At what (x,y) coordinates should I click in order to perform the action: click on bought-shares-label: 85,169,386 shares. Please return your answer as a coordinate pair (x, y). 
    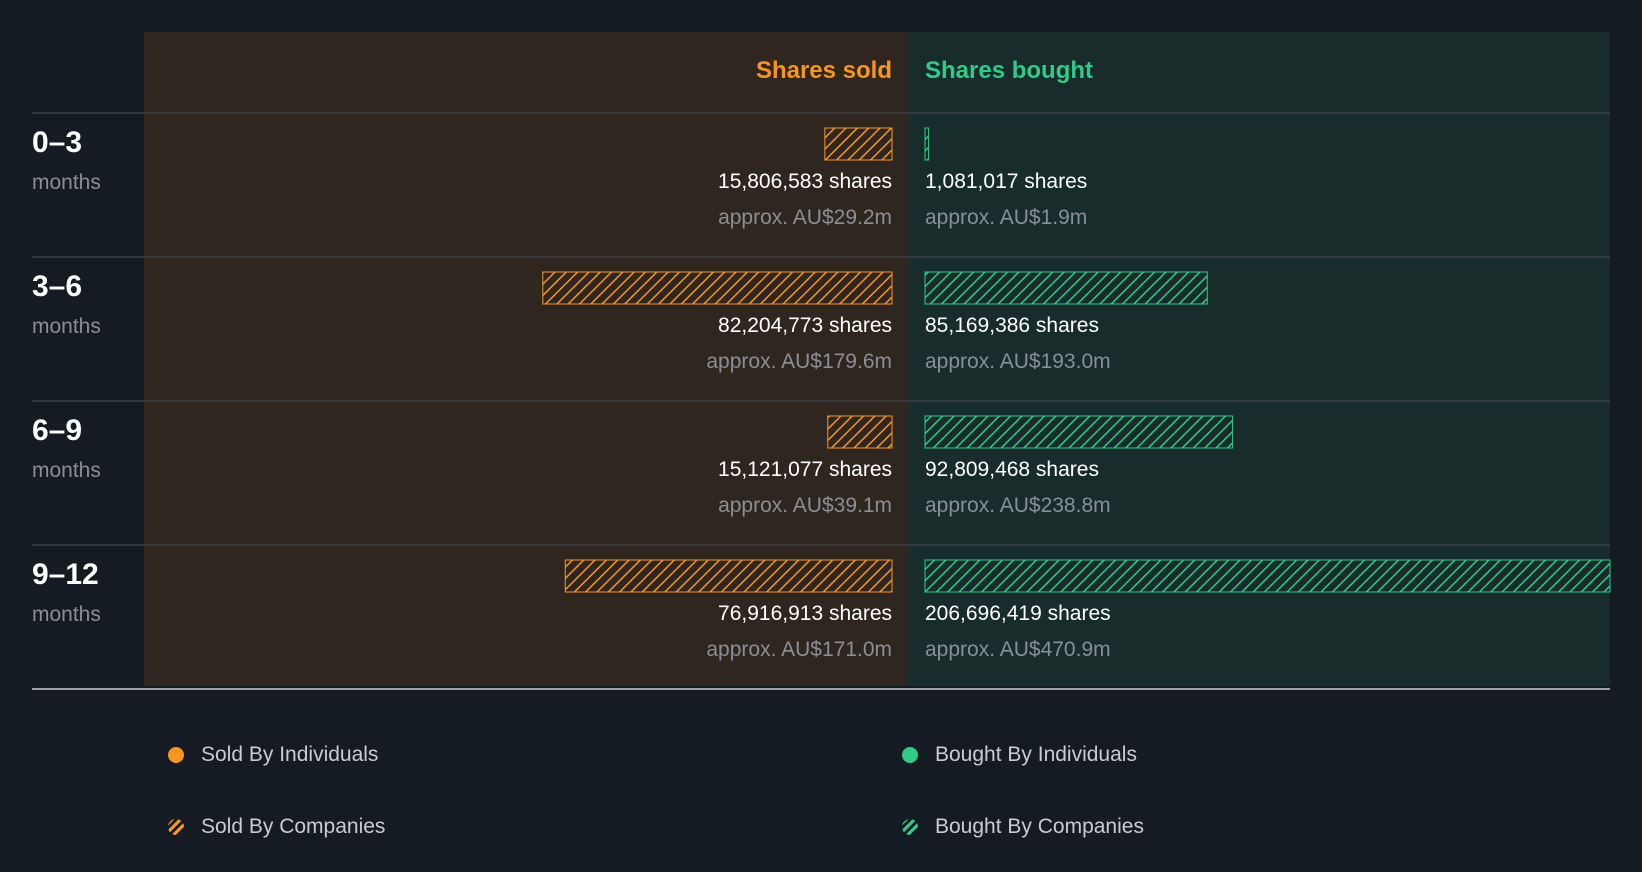
    Looking at the image, I should click on (1012, 325).